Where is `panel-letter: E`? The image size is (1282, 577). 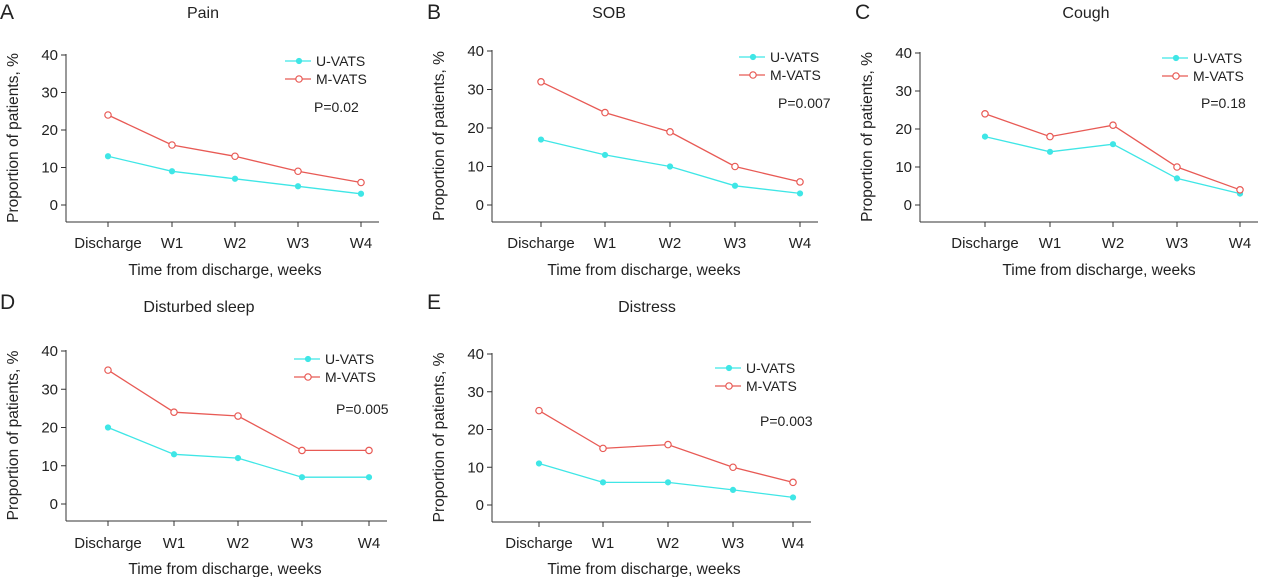
panel-letter: E is located at coordinates (434, 302).